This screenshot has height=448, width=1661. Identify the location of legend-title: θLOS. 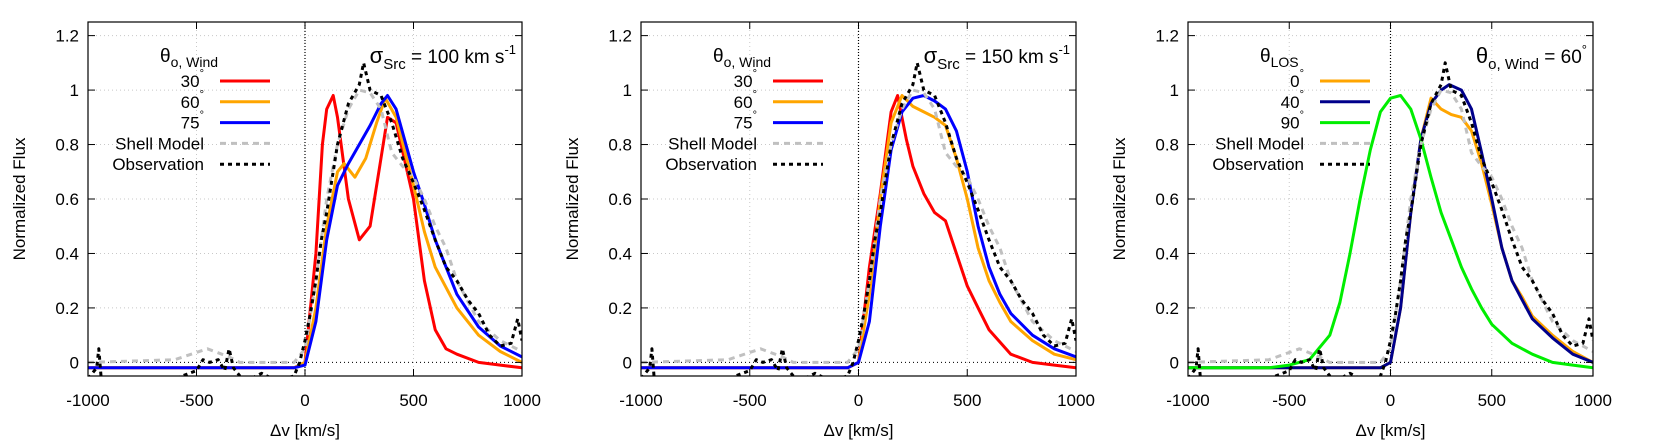
(1279, 58).